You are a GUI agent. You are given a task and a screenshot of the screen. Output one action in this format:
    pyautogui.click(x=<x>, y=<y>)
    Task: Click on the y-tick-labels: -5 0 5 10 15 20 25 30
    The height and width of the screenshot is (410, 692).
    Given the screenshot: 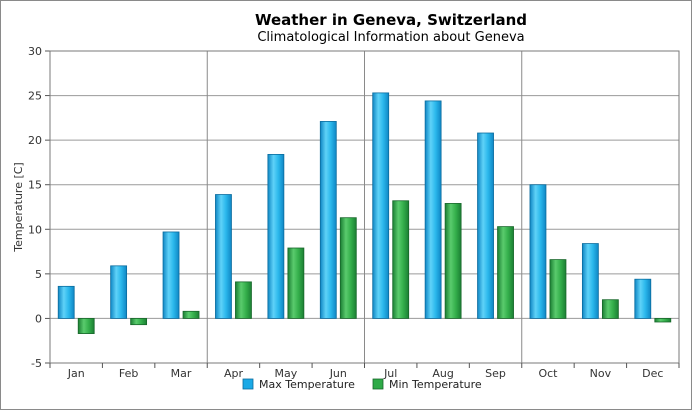 What is the action you would take?
    pyautogui.click(x=35, y=207)
    